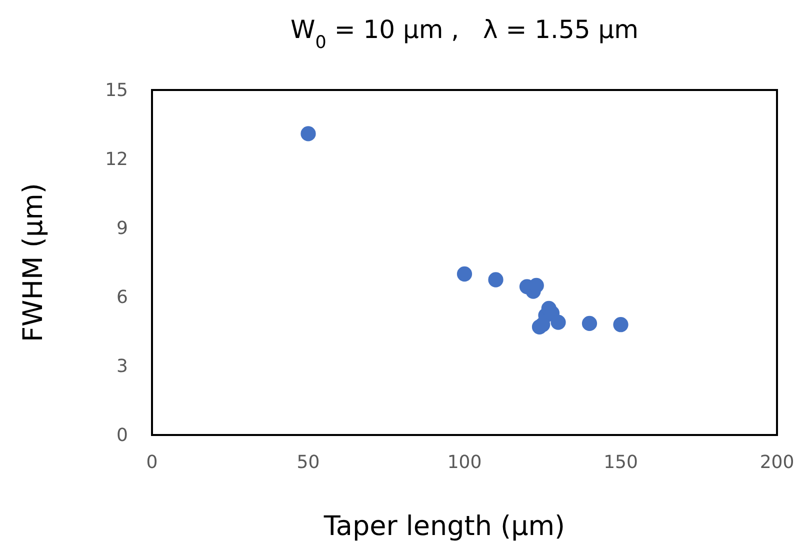 Image resolution: width=801 pixels, height=550 pixels. I want to click on y-tick-label: 12, so click(116, 159).